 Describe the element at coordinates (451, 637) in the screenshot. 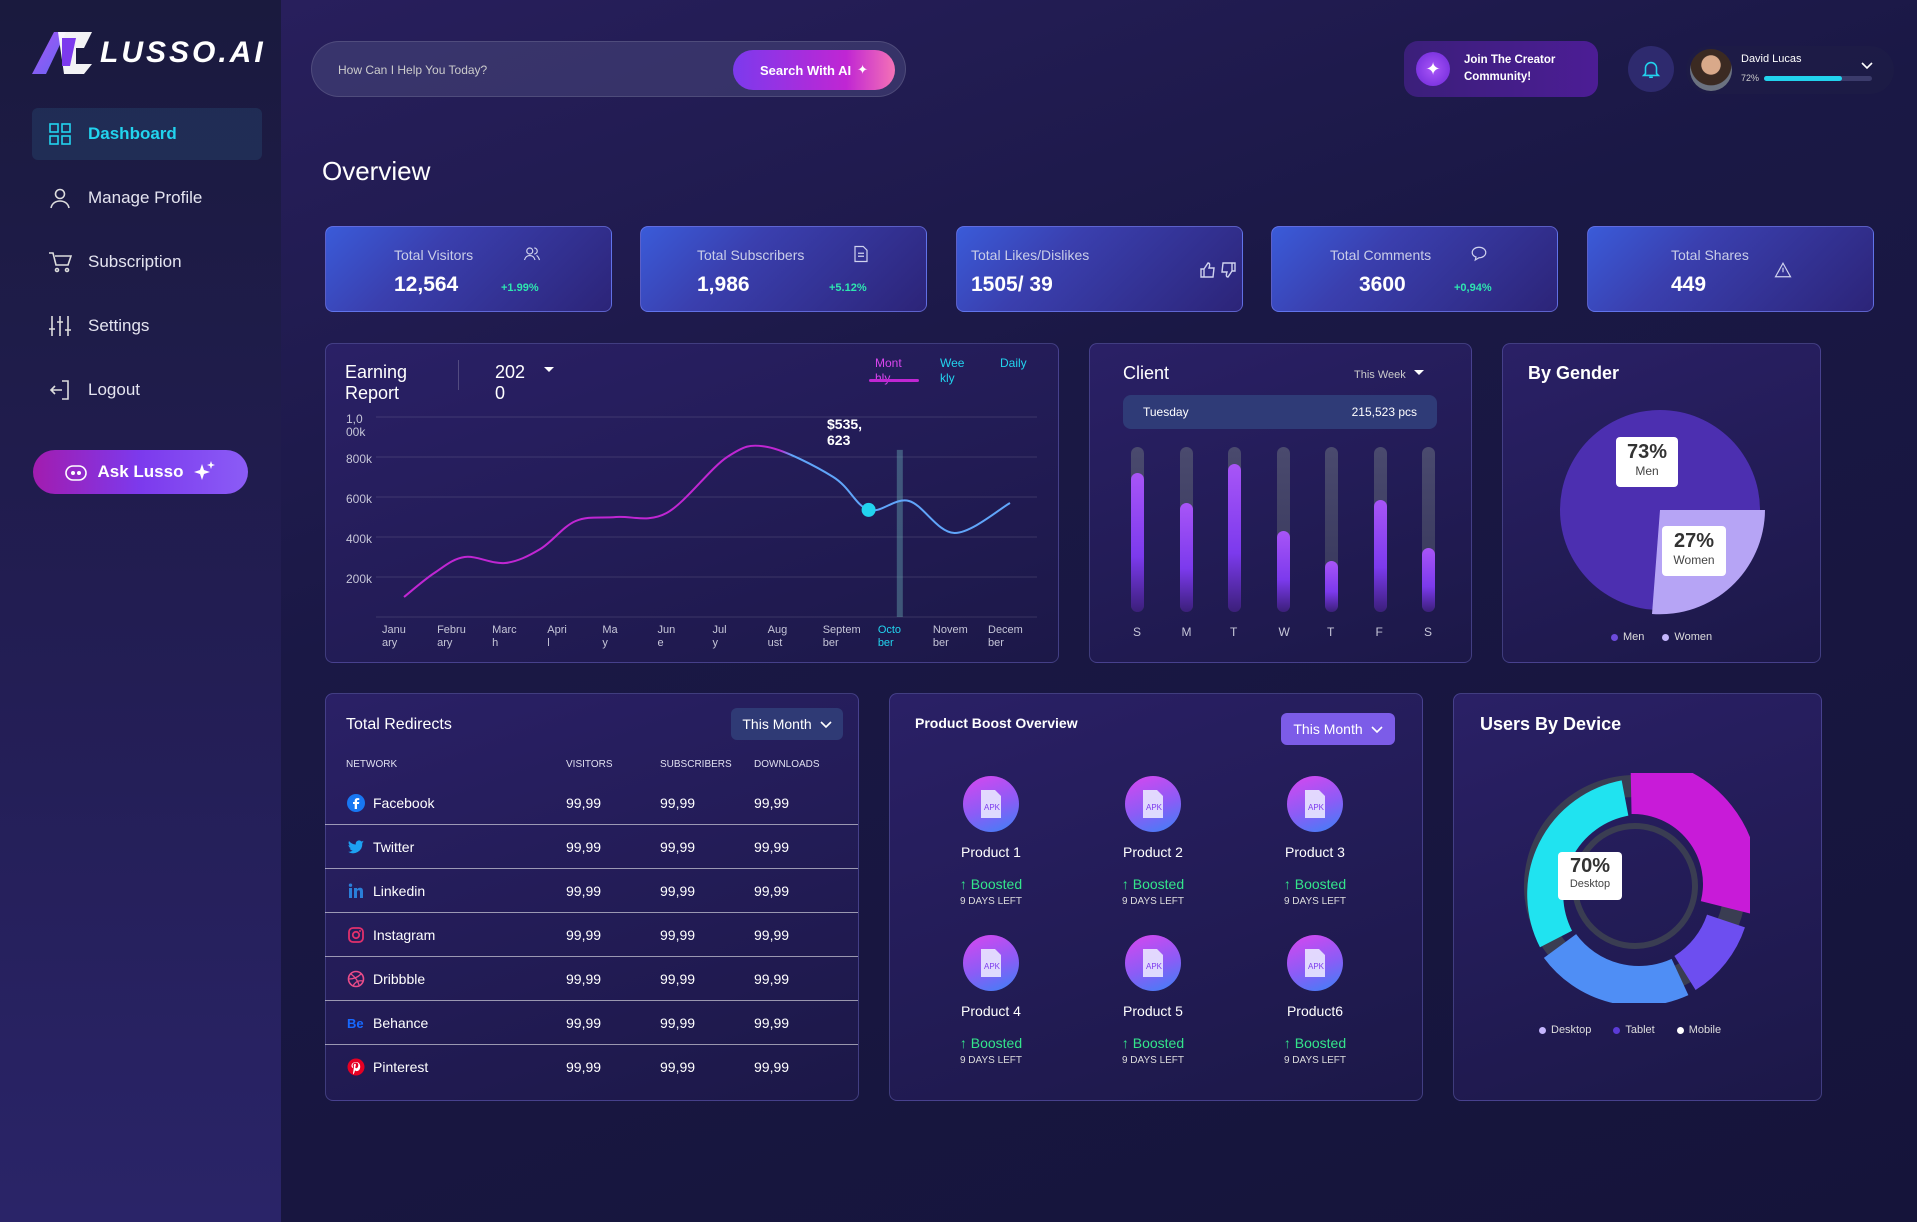

I see `x-tick-label: Febru ary` at that location.